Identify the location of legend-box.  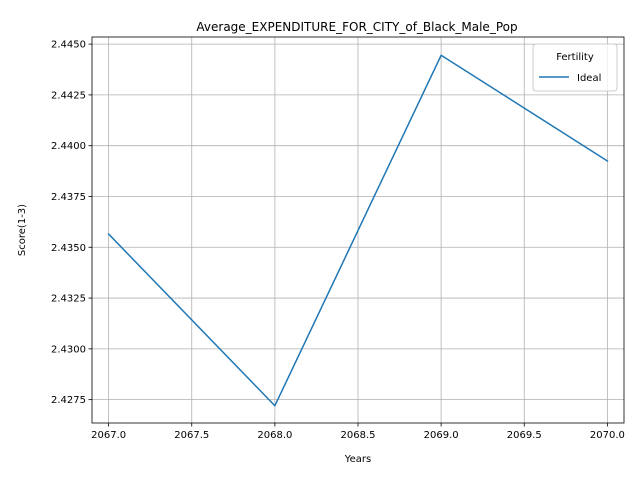
(575, 67).